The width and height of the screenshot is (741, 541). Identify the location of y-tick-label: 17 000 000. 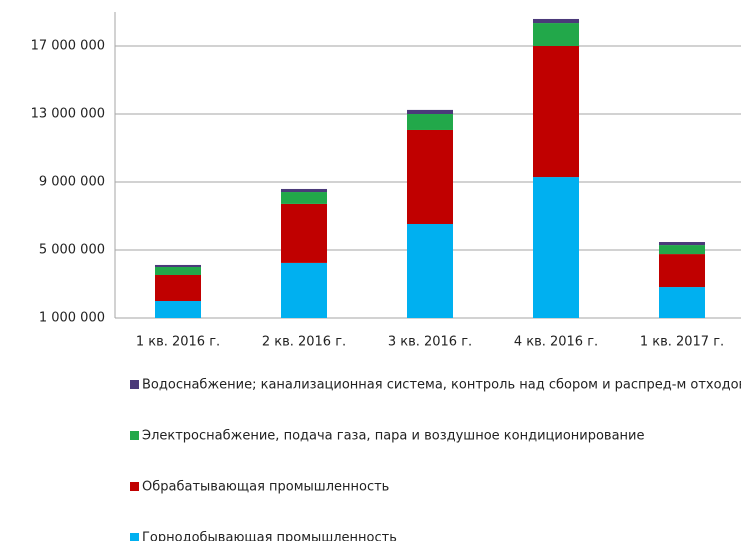
(68, 46).